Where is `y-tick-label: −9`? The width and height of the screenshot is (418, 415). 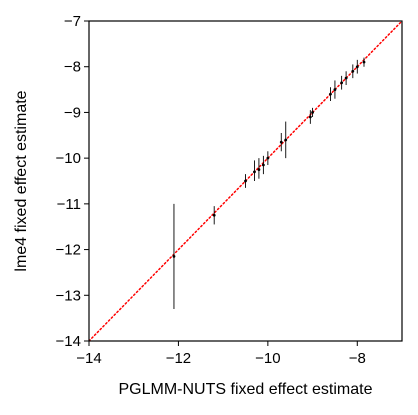
y-tick-label: −9 is located at coordinates (72, 112).